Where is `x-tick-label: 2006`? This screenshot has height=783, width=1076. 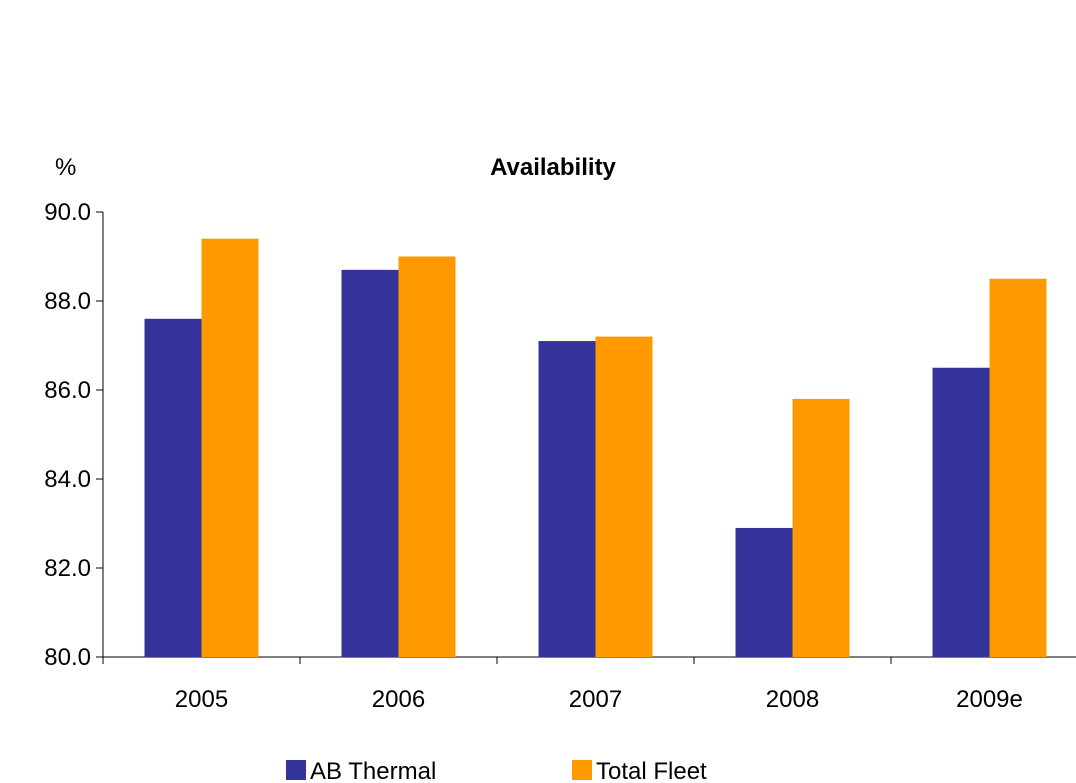
x-tick-label: 2006 is located at coordinates (398, 699).